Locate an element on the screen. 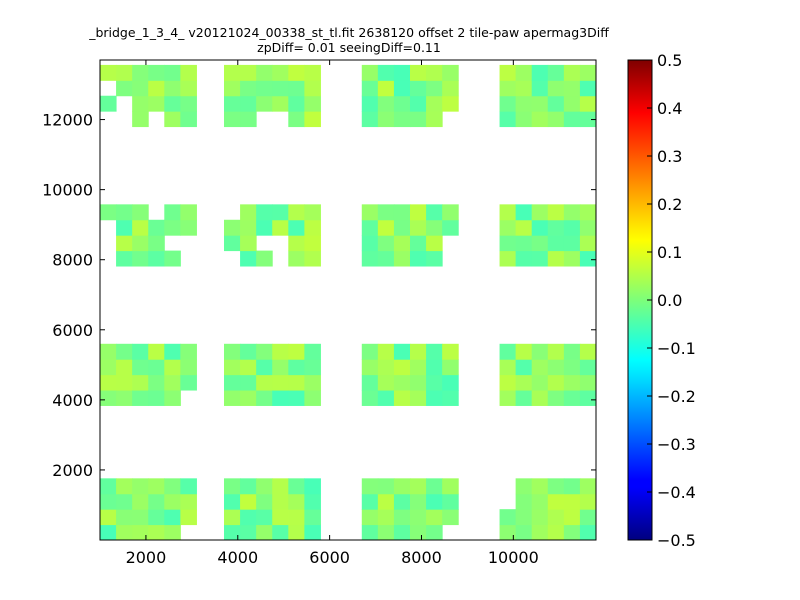  y-tick-label: 10000 is located at coordinates (67, 190).